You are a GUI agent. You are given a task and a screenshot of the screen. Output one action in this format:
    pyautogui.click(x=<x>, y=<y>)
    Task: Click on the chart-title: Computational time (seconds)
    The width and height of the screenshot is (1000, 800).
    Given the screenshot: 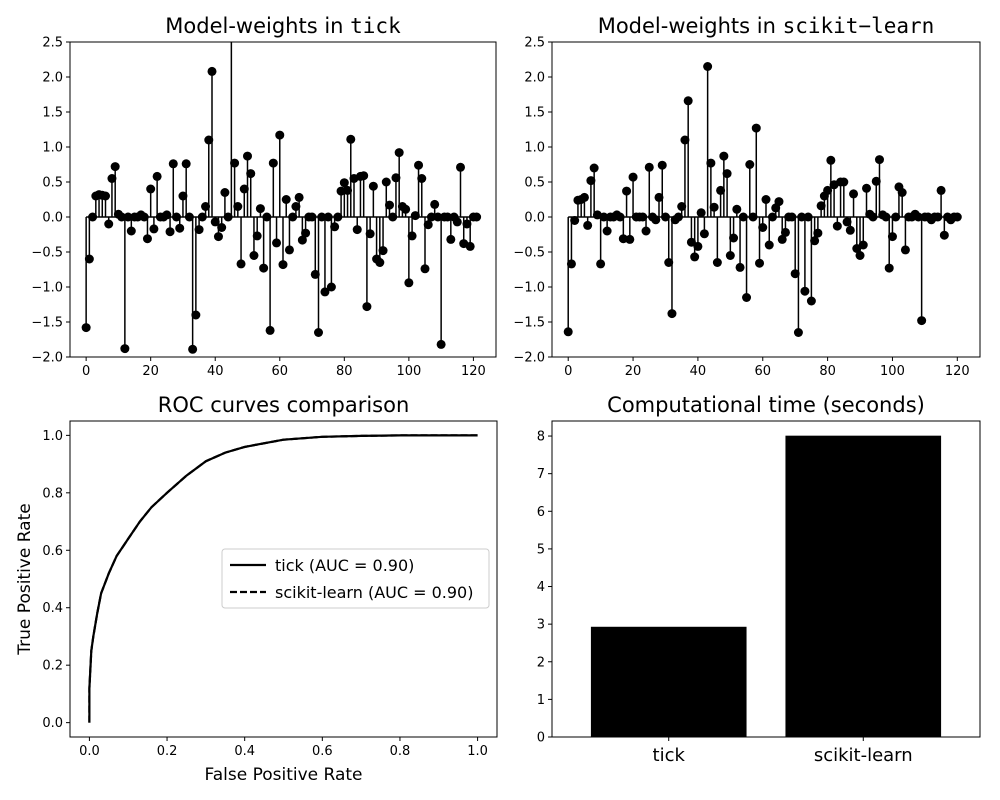 What is the action you would take?
    pyautogui.click(x=766, y=405)
    